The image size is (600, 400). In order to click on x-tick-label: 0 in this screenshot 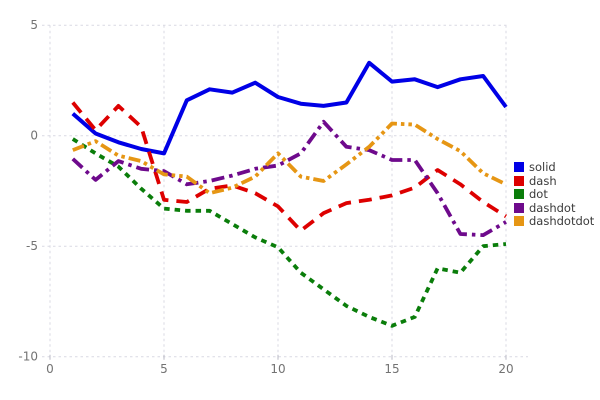, I will do `click(50, 369)`.